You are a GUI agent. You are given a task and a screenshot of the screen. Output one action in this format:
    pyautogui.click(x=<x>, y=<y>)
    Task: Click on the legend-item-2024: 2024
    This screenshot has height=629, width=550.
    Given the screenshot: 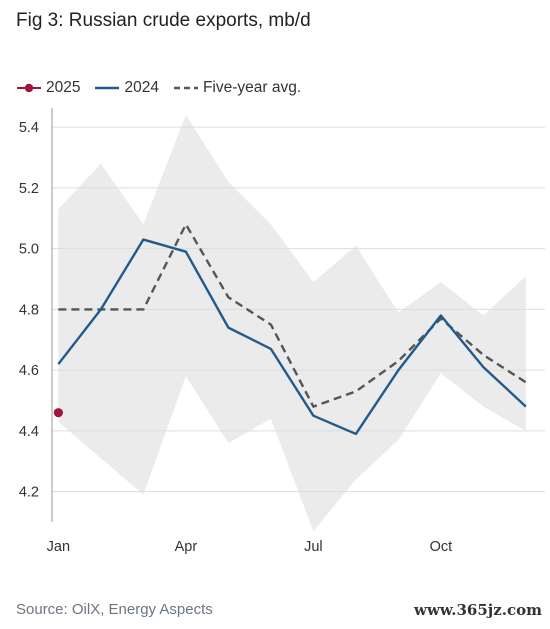 What is the action you would take?
    pyautogui.click(x=126, y=88)
    